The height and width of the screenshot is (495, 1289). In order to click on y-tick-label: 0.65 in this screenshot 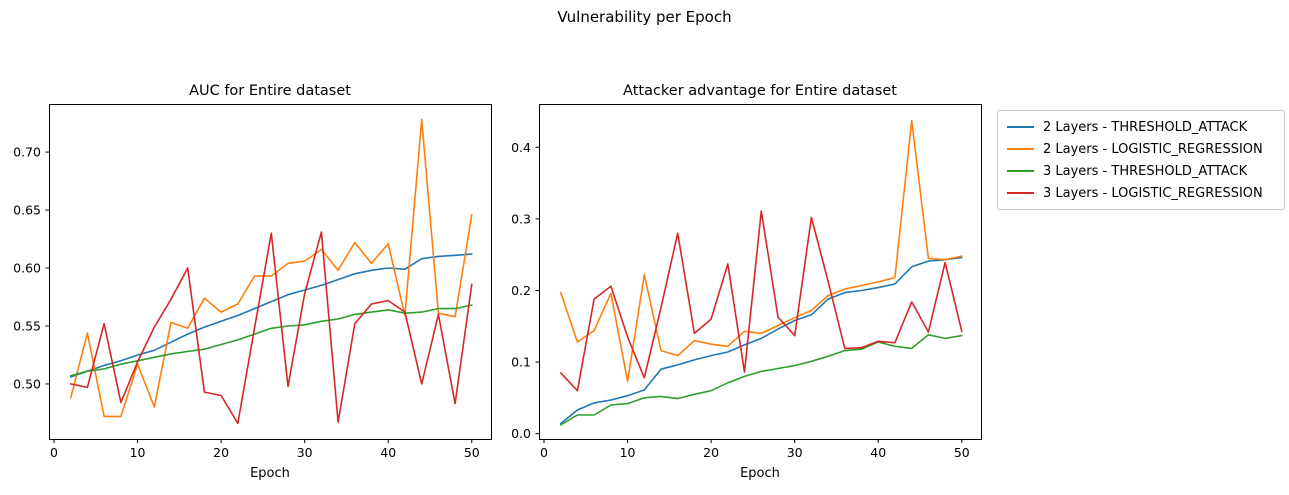, I will do `click(27, 210)`.